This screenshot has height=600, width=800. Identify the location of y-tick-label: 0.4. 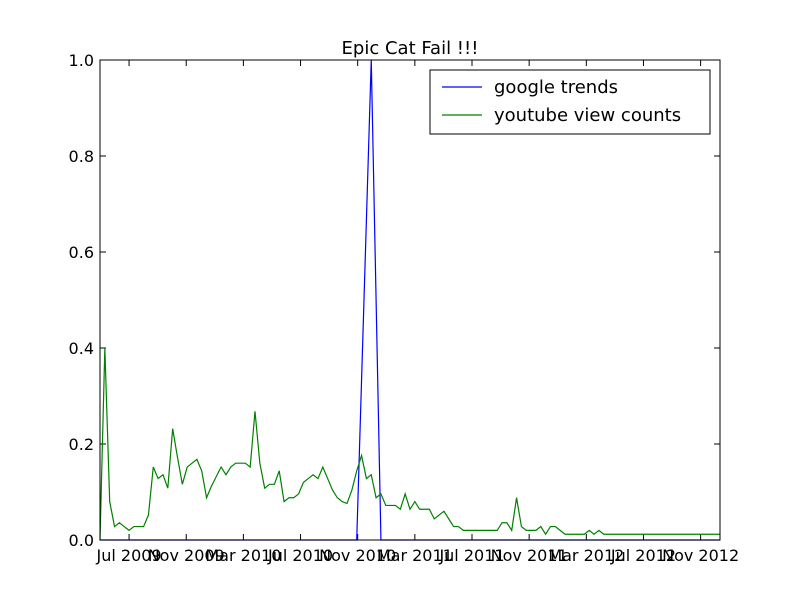
(81, 348).